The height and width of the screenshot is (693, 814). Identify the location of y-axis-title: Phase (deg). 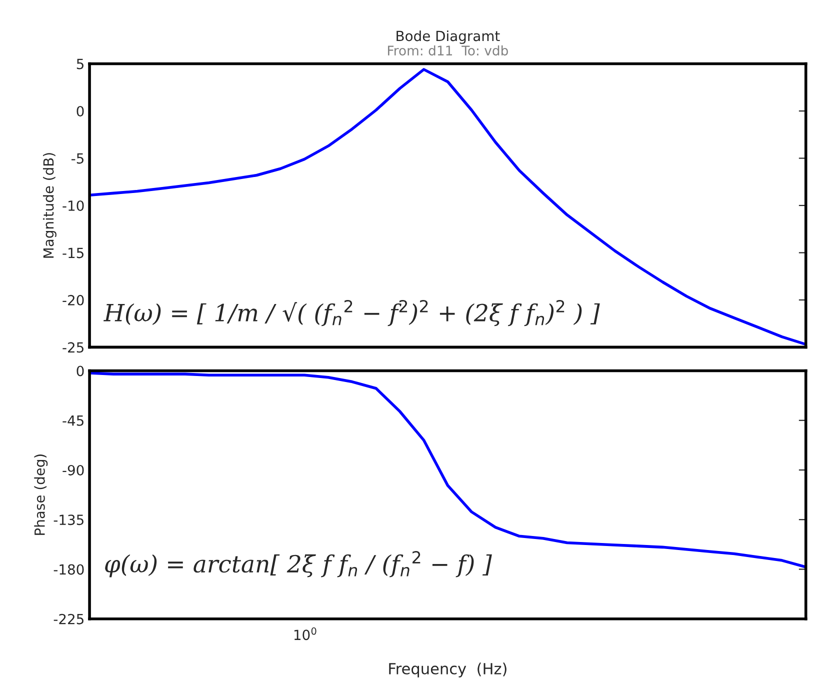
(41, 494).